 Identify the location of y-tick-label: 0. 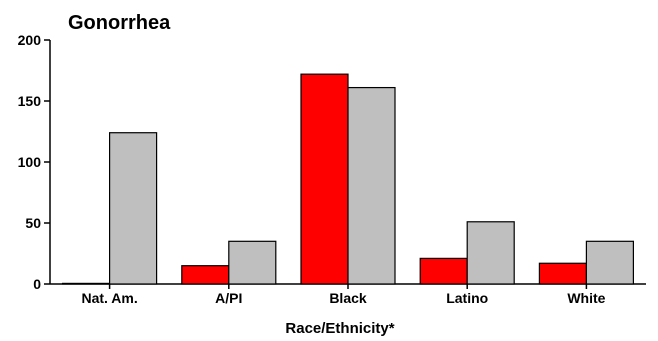
(37, 284).